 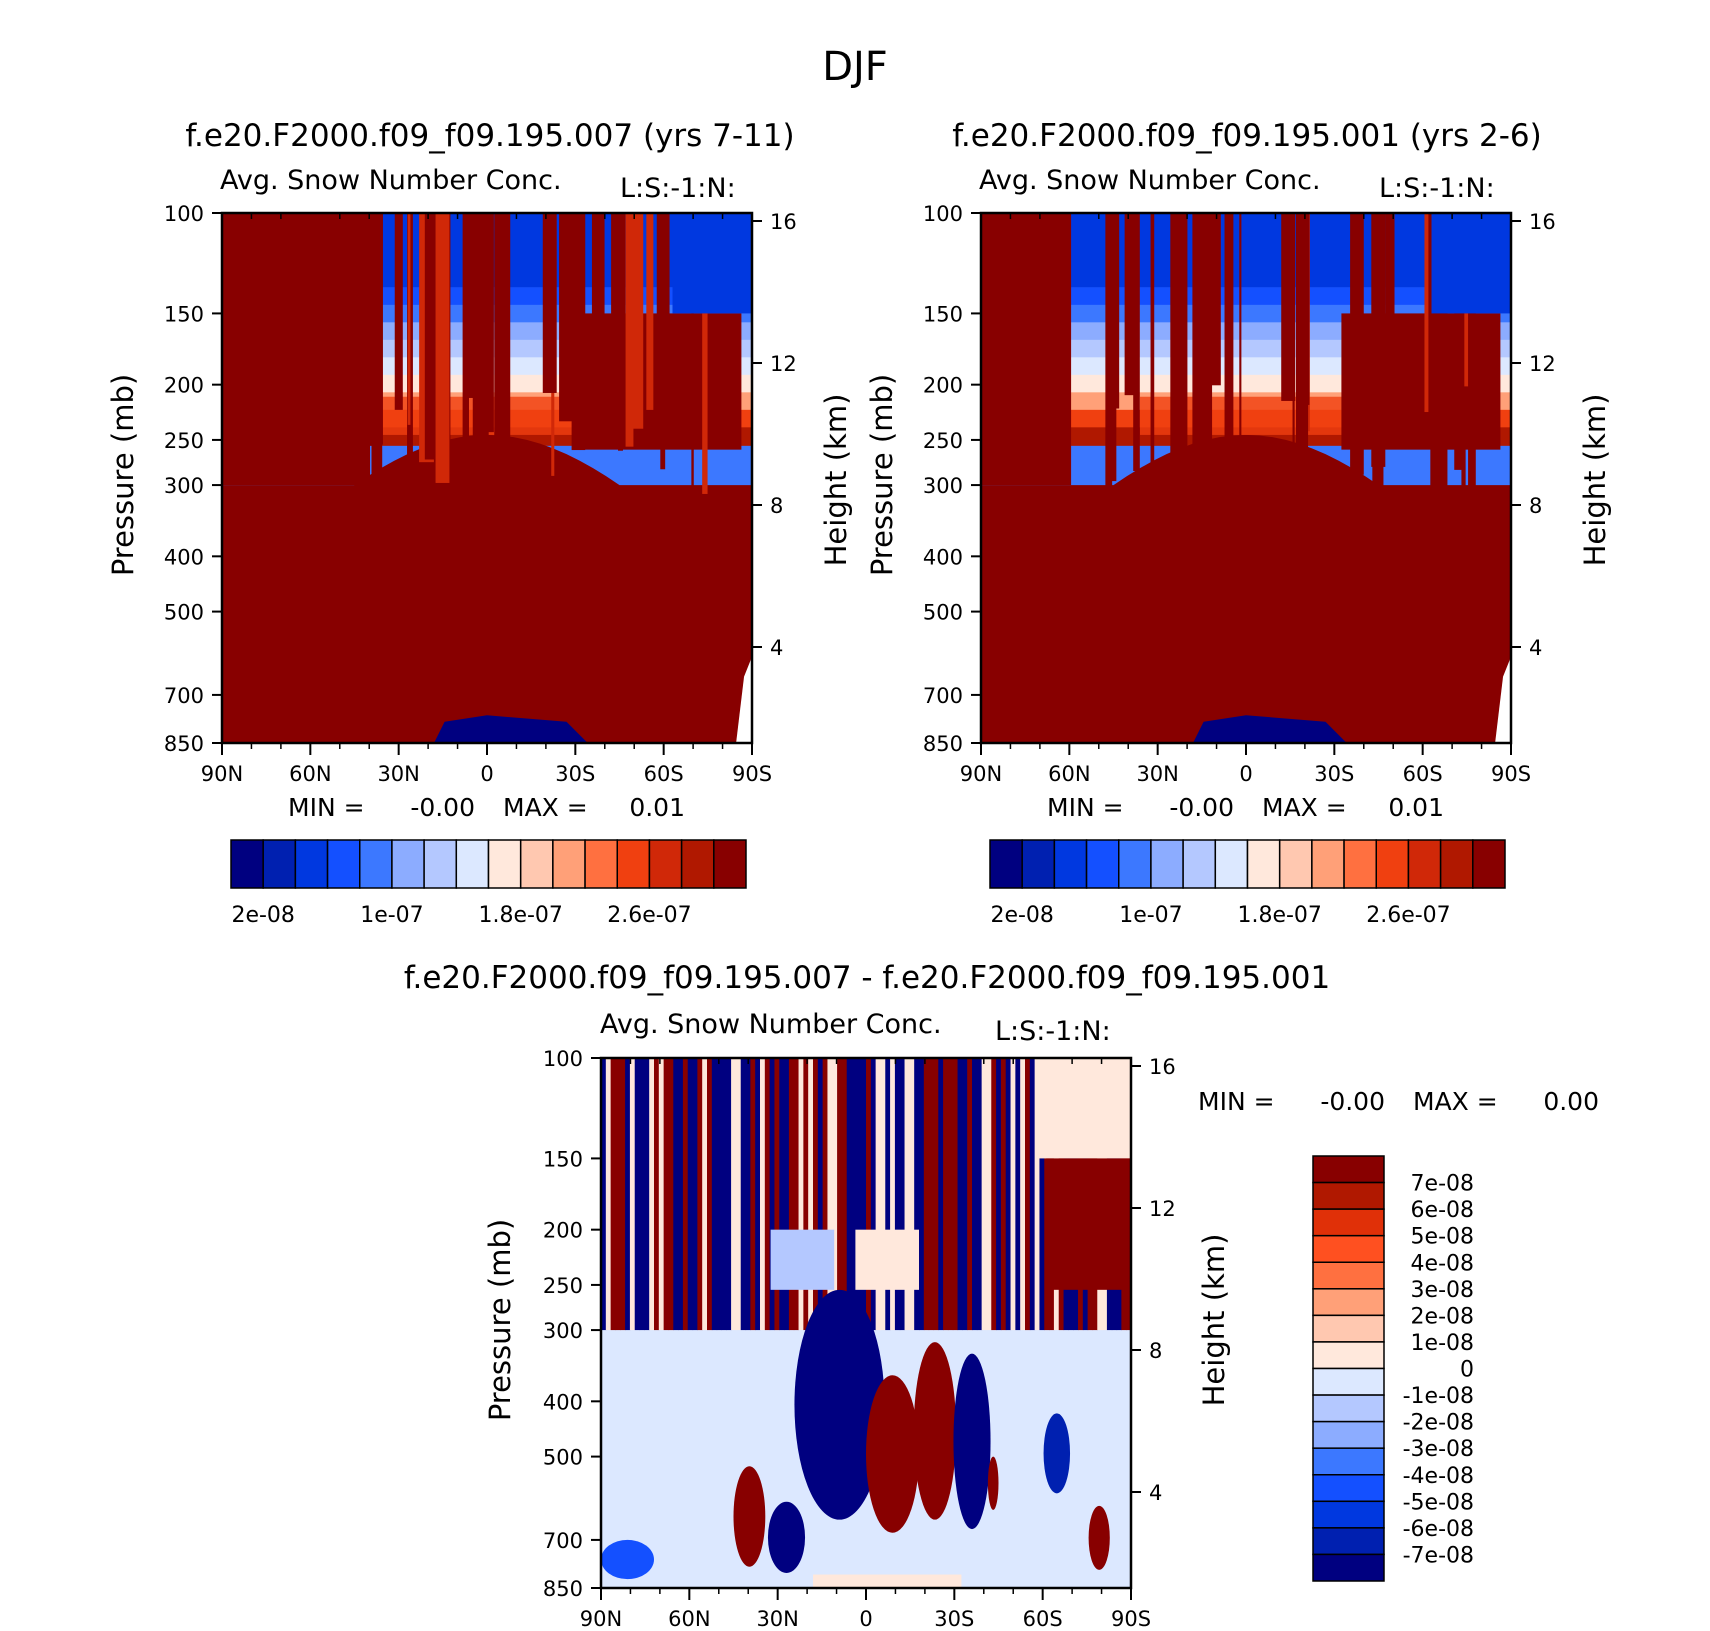 I want to click on colorbar-label: -7e-08, so click(x=1438, y=1555).